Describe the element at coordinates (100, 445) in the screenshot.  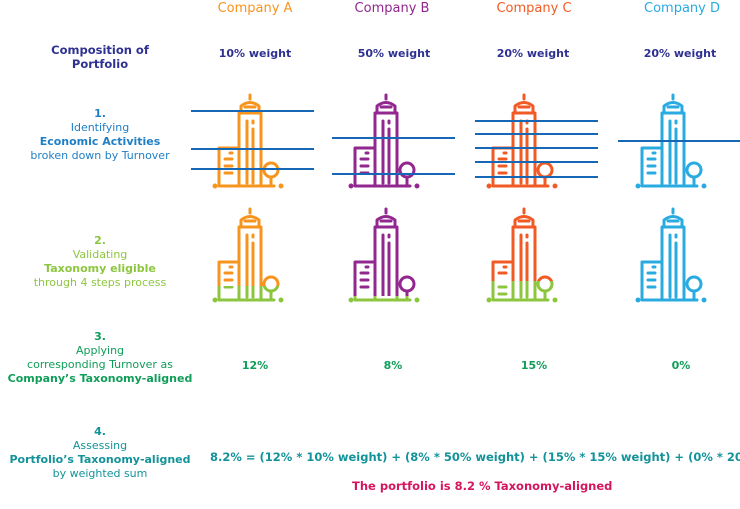
I see `step4-line1: Assessing` at that location.